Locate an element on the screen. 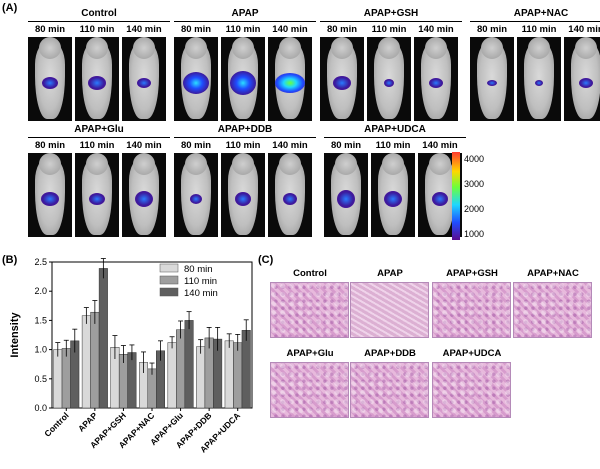 This screenshot has width=600, height=469. colorbar-tick: 3000 is located at coordinates (474, 184).